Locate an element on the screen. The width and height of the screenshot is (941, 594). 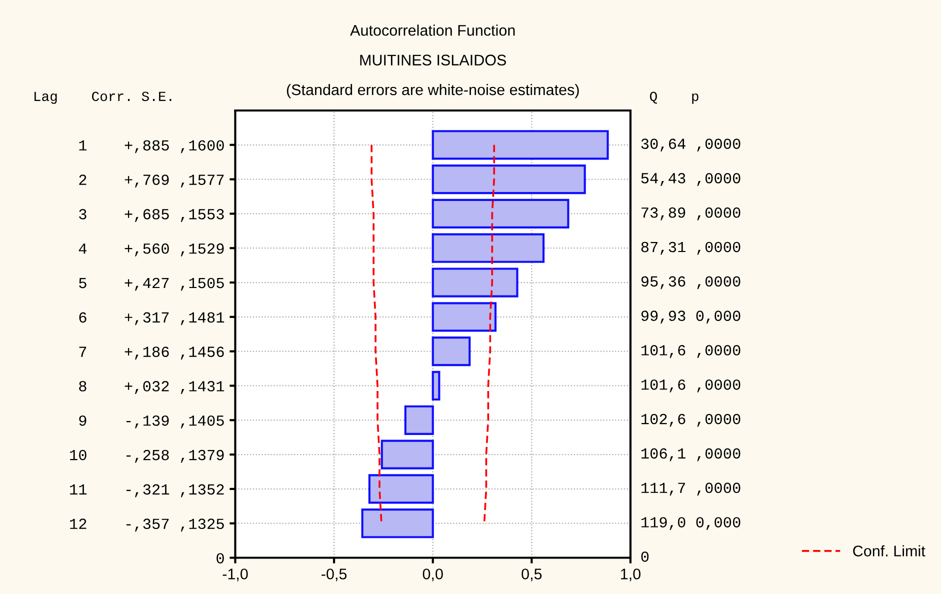
text: 0 is located at coordinates (645, 556).